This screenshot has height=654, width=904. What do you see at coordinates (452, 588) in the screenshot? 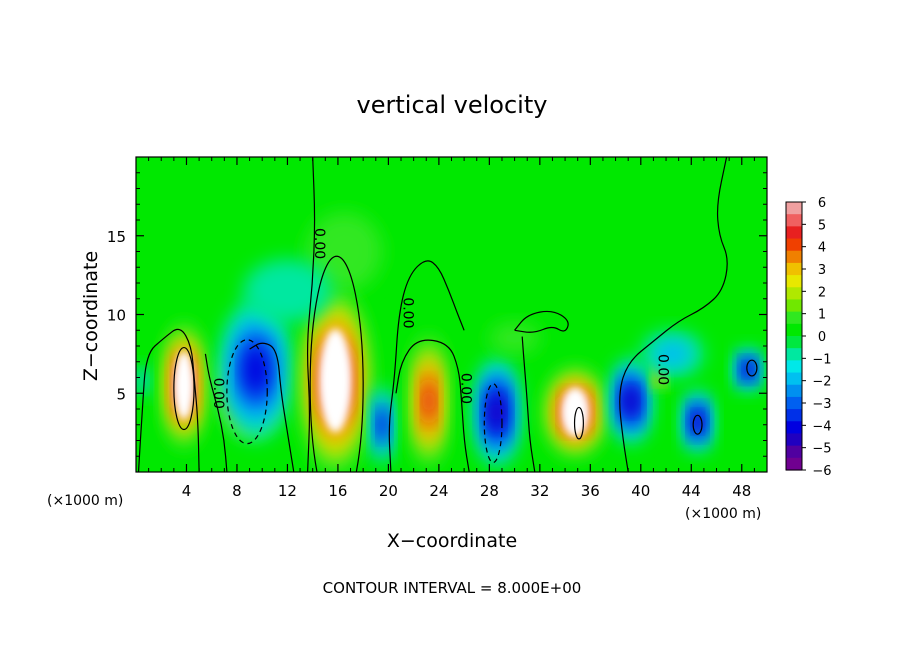
I see `contour-interval-note: CONTOUR INTERVAL = 8.000E+00` at bounding box center [452, 588].